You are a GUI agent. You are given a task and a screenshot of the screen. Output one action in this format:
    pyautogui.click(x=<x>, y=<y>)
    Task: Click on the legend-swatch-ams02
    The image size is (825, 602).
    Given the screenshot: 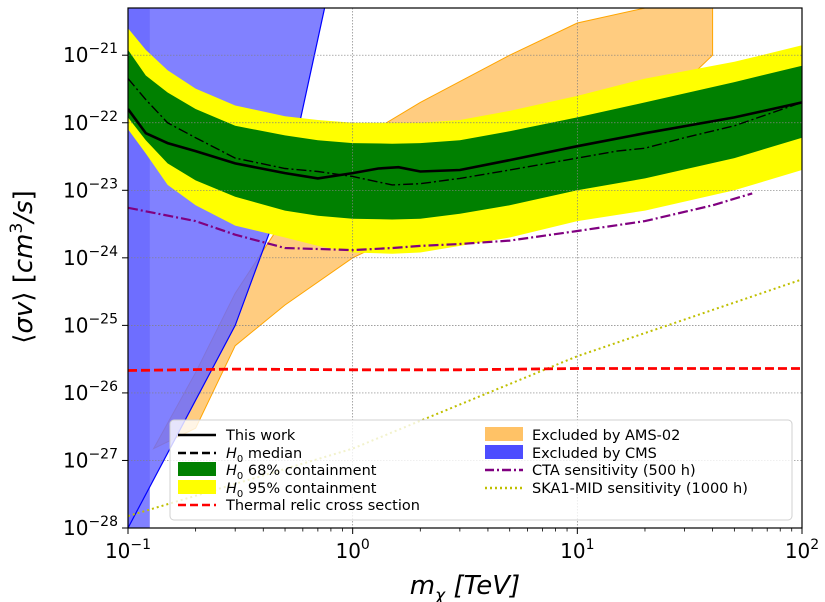 What is the action you would take?
    pyautogui.click(x=504, y=434)
    